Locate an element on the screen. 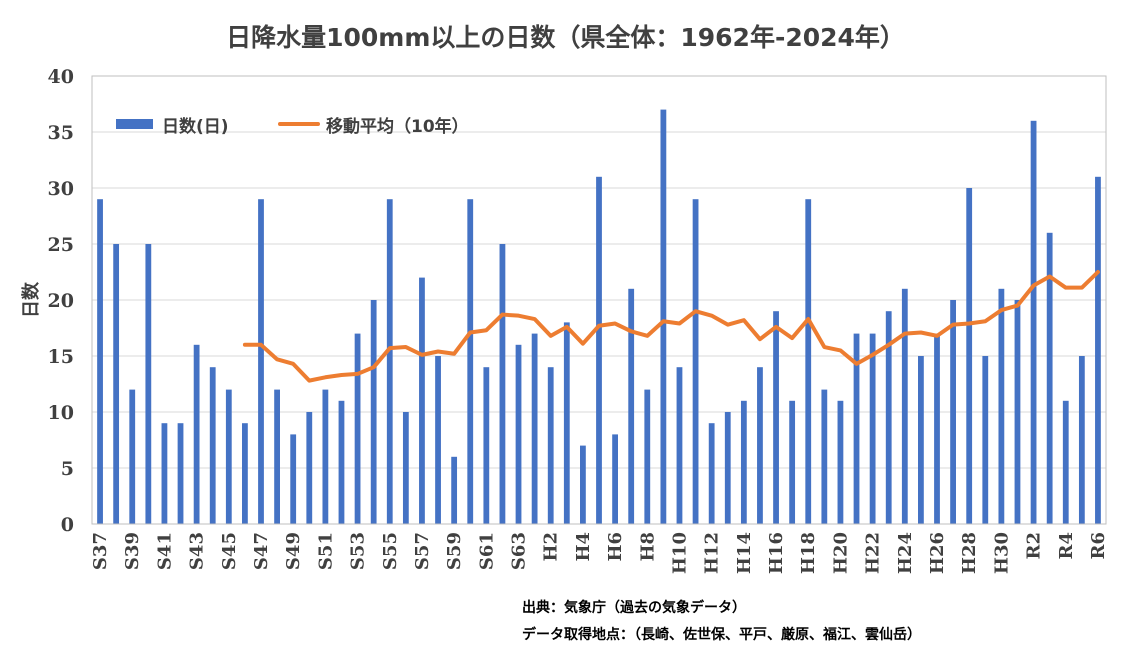 The image size is (1131, 662). x-tick-label: H20 is located at coordinates (840, 553).